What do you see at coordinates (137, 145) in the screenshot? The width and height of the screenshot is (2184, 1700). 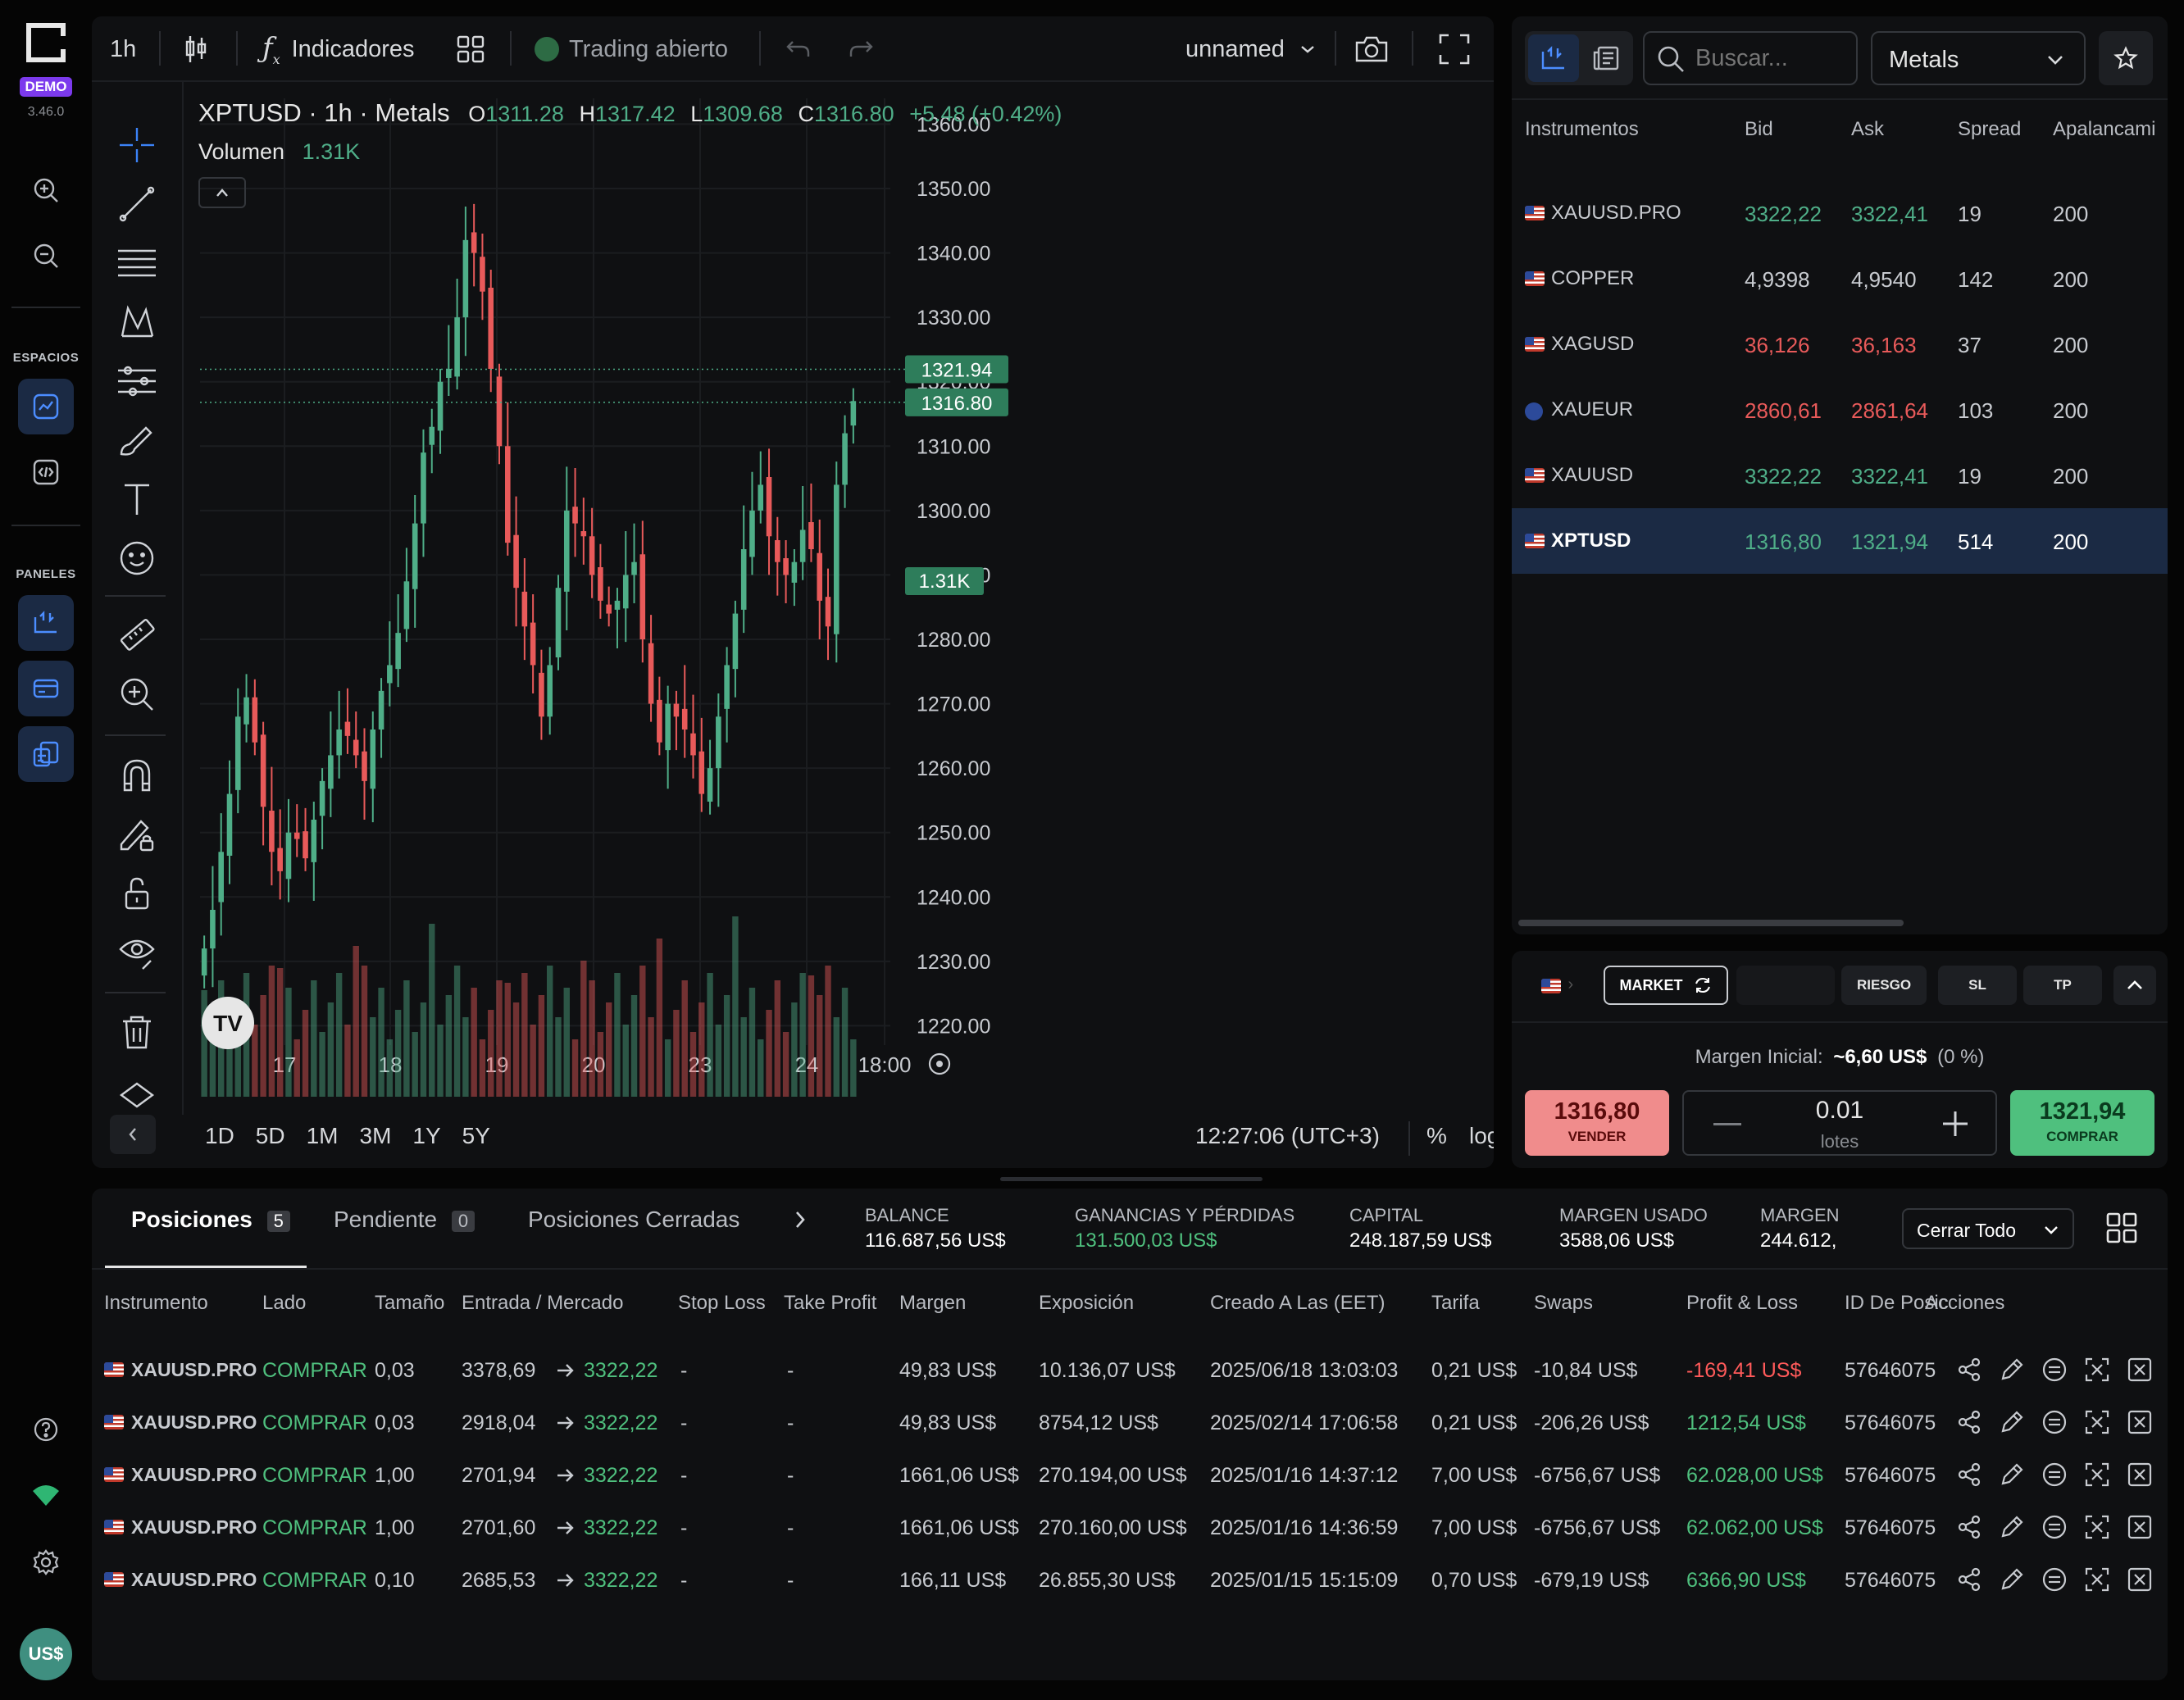 I see `crosshair-tool` at bounding box center [137, 145].